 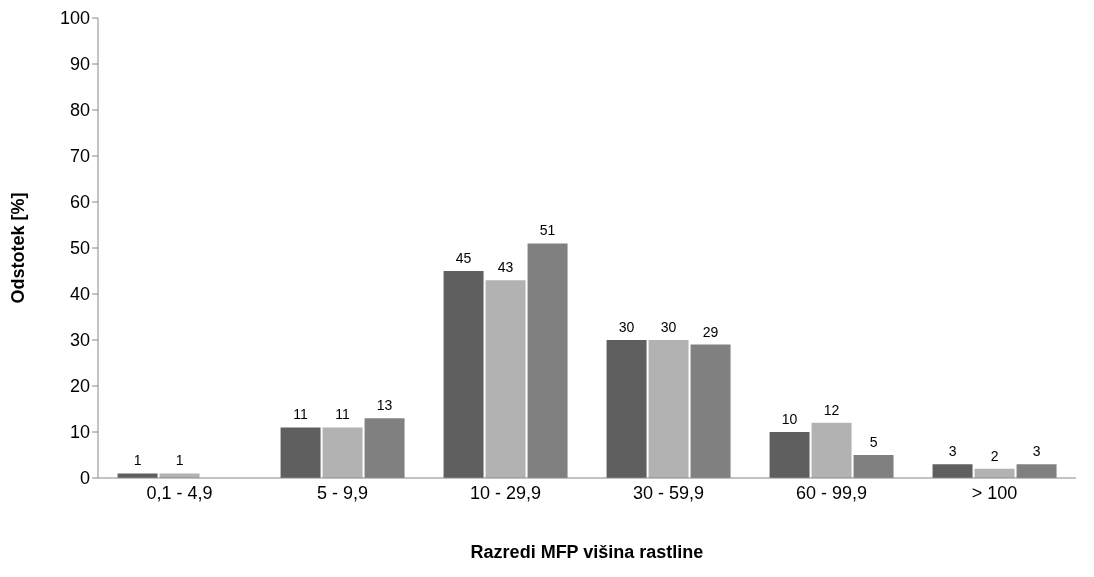 I want to click on data-label: 43, so click(x=505, y=267).